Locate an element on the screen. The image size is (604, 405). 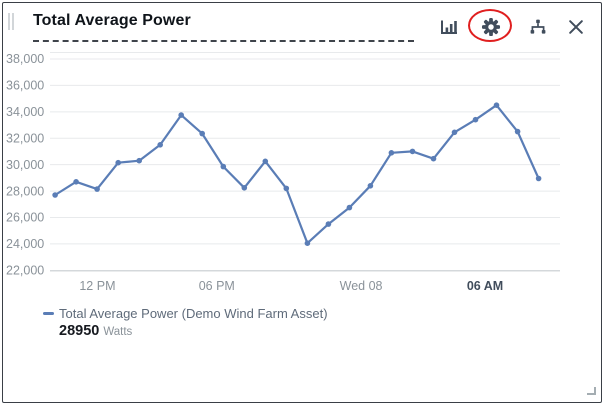
close-icon is located at coordinates (576, 27).